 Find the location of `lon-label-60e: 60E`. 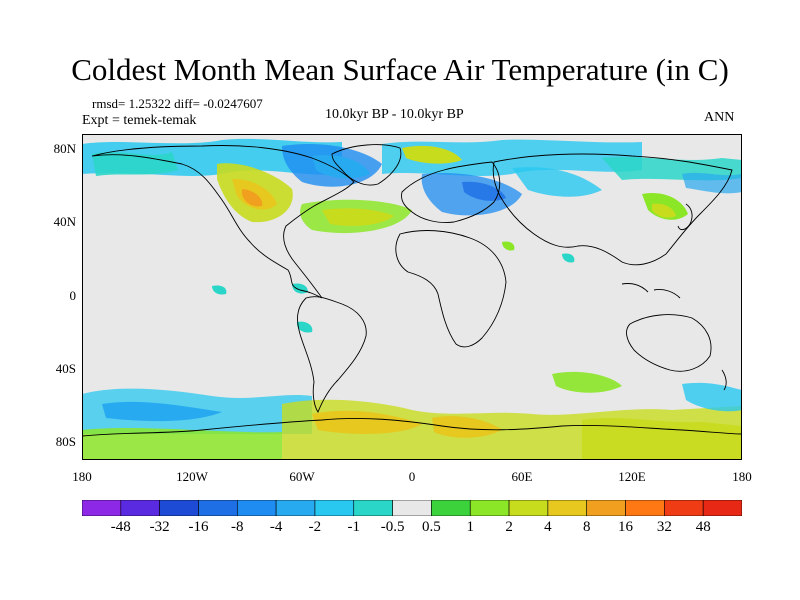

lon-label-60e: 60E is located at coordinates (522, 476).